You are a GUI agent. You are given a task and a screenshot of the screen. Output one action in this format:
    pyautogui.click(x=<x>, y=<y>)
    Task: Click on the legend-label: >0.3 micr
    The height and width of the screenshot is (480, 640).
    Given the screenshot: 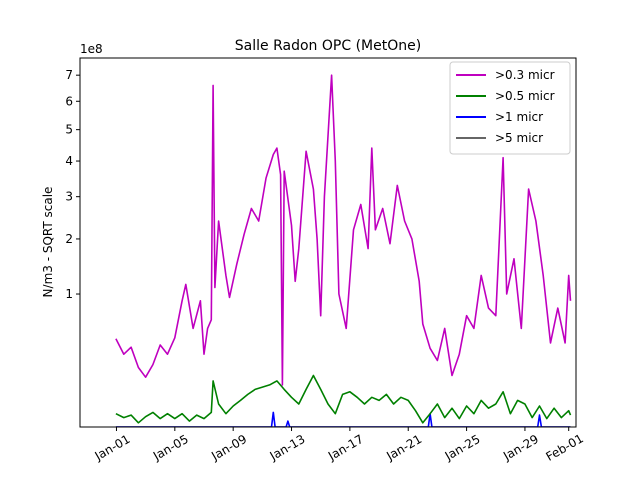 What is the action you would take?
    pyautogui.click(x=525, y=75)
    